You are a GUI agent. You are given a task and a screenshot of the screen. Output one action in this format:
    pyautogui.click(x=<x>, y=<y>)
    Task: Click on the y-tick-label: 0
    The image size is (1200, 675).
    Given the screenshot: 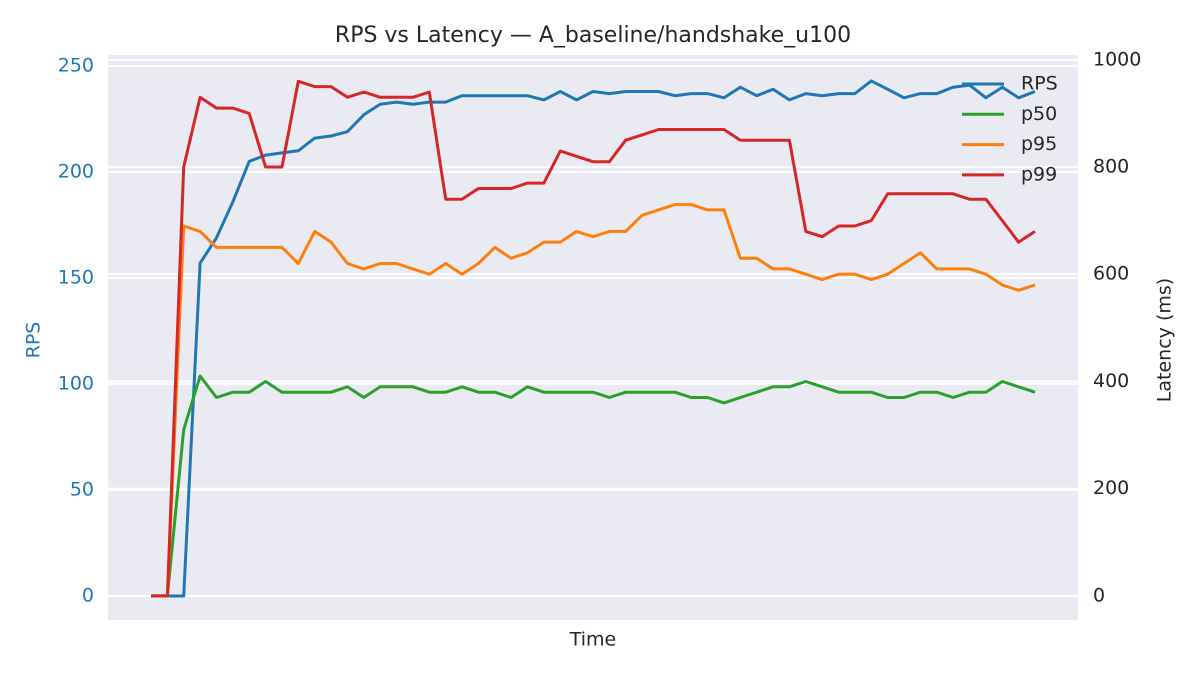 What is the action you would take?
    pyautogui.click(x=88, y=596)
    